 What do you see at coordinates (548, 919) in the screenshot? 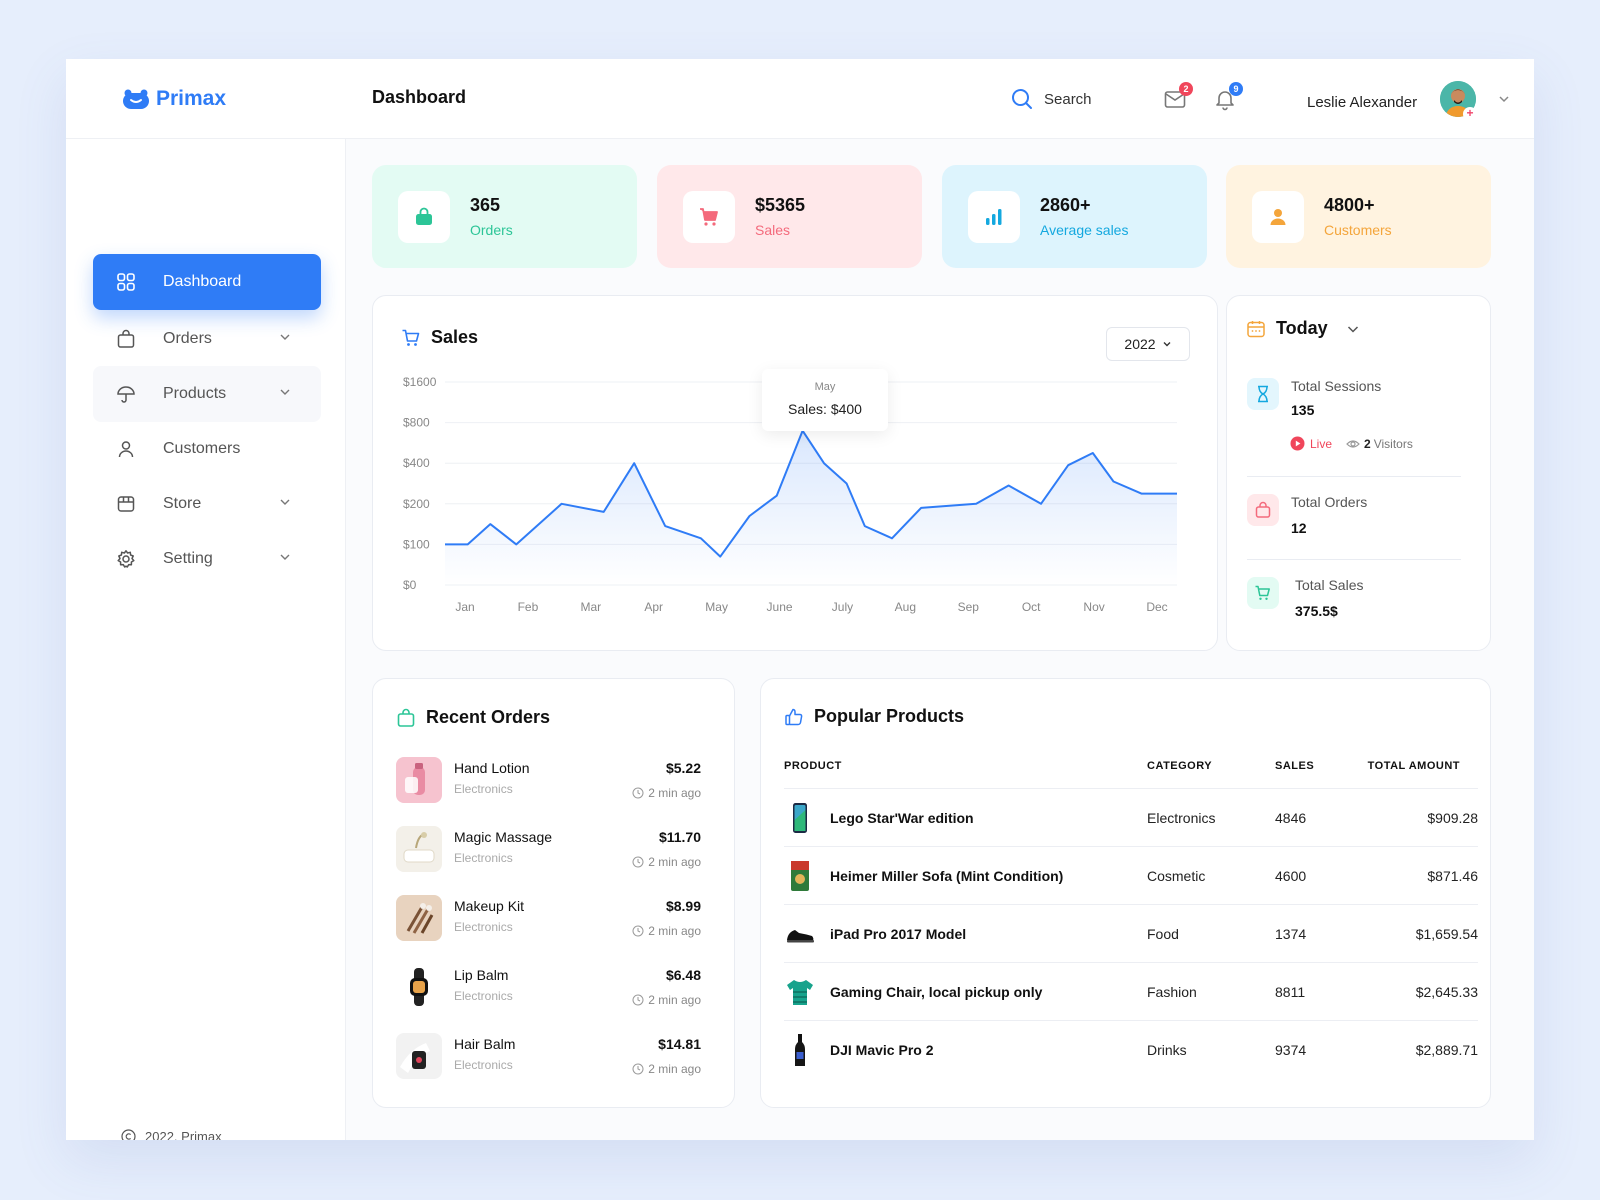
I see `list-item: Makeup Kit Electronics $8.99 2 min ago` at bounding box center [548, 919].